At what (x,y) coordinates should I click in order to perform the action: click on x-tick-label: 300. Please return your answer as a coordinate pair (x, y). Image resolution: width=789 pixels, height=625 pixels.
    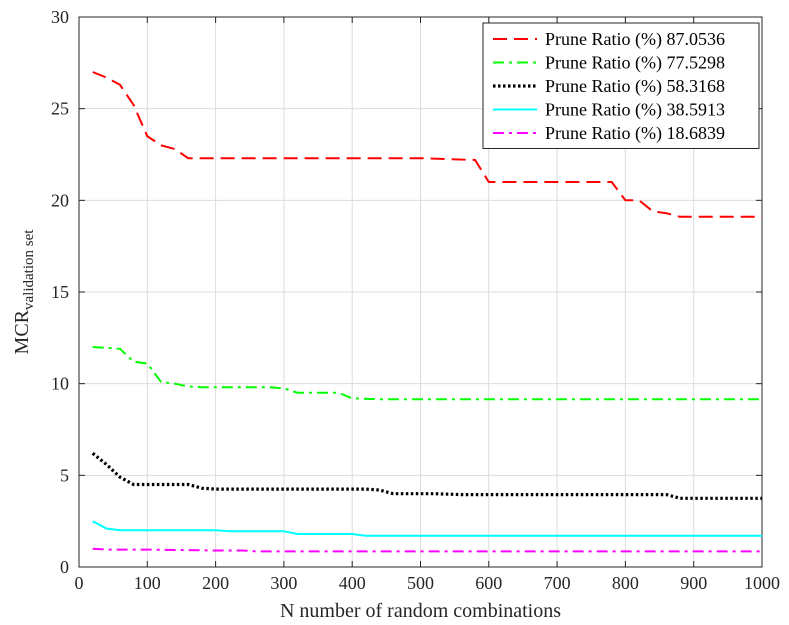
    Looking at the image, I should click on (283, 583).